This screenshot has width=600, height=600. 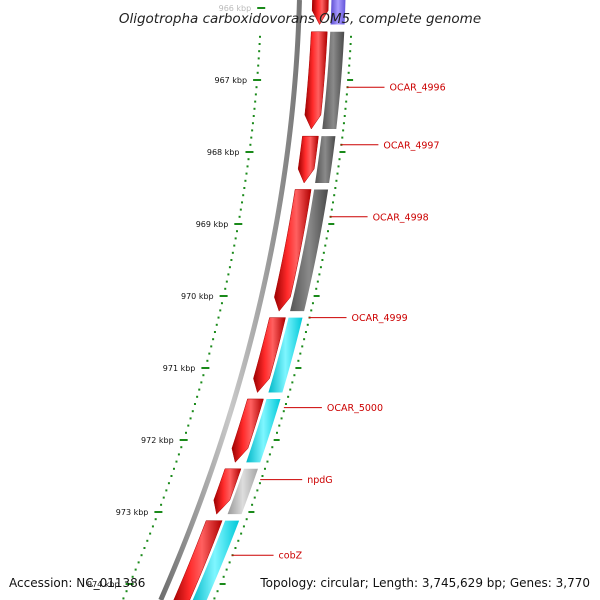 I want to click on extra-feature-block, so click(x=338, y=12).